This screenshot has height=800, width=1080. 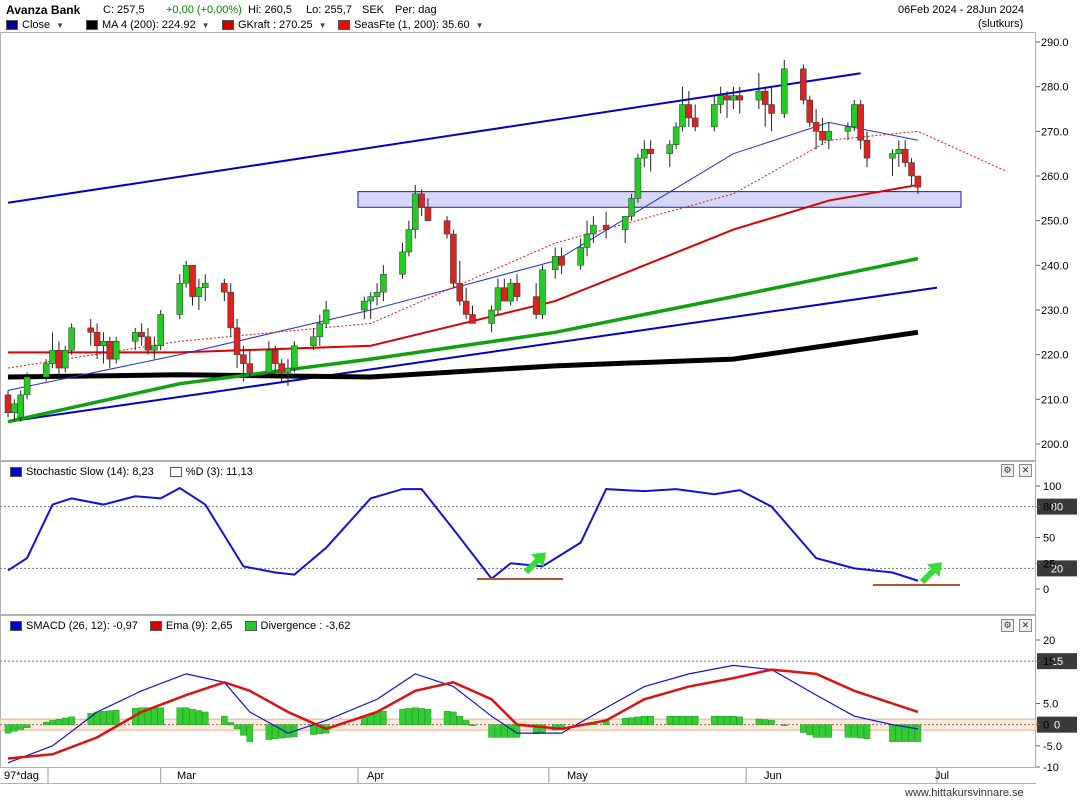 What do you see at coordinates (204, 10) in the screenshot?
I see `change-value: +0,00 (+0,00%)` at bounding box center [204, 10].